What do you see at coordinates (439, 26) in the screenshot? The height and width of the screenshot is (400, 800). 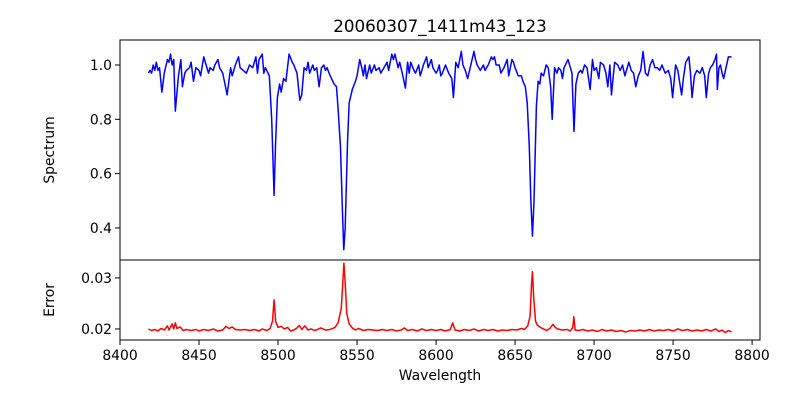 I see `chart-title: 20060307_1411m43_123` at bounding box center [439, 26].